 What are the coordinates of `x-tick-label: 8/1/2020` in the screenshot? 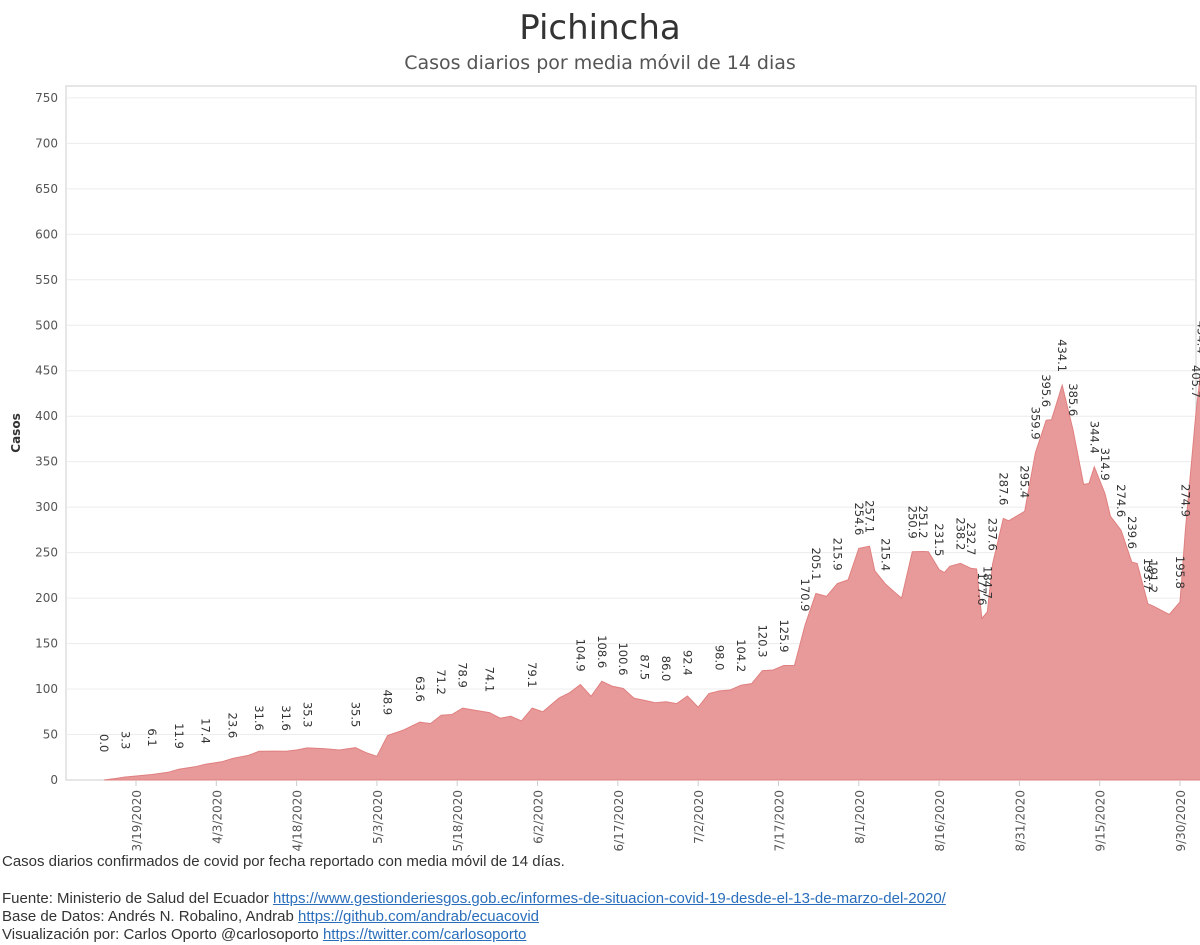 It's located at (860, 817).